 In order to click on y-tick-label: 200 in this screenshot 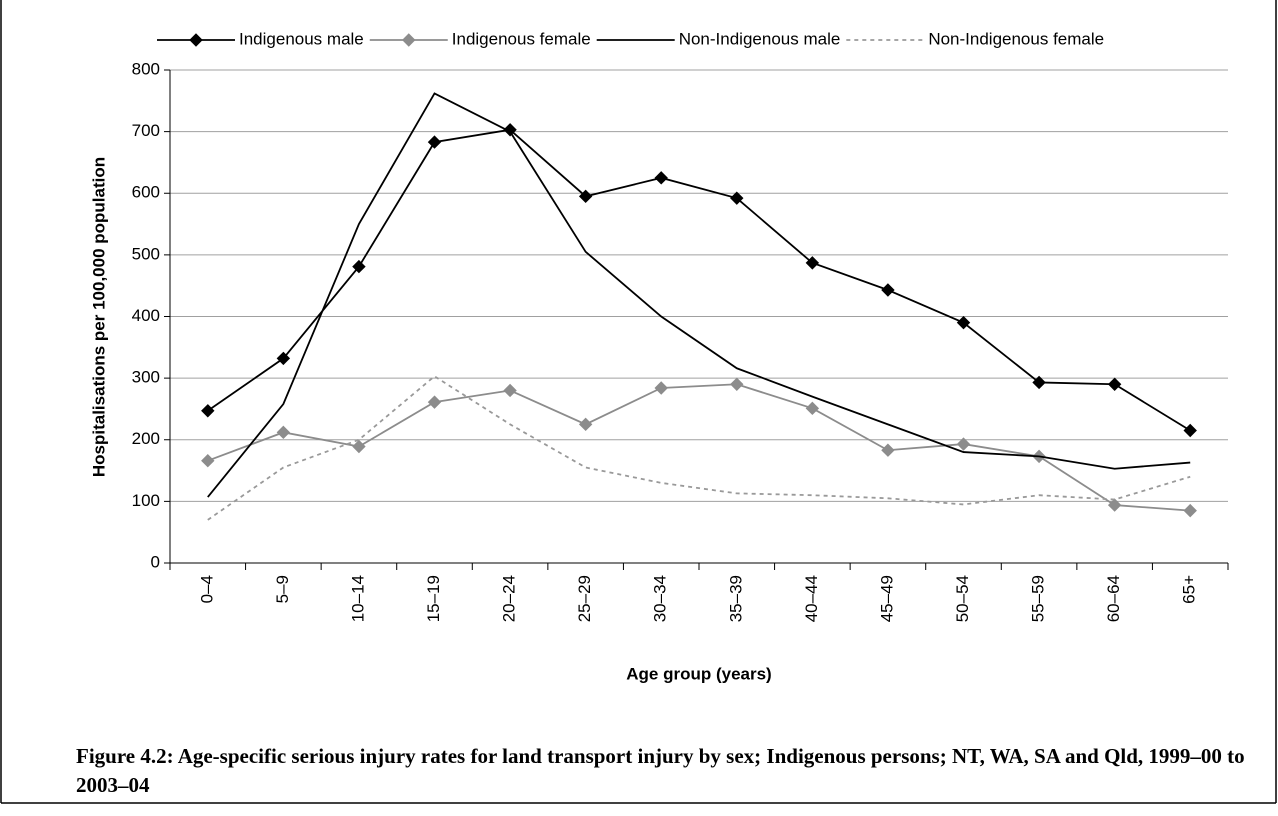, I will do `click(146, 438)`.